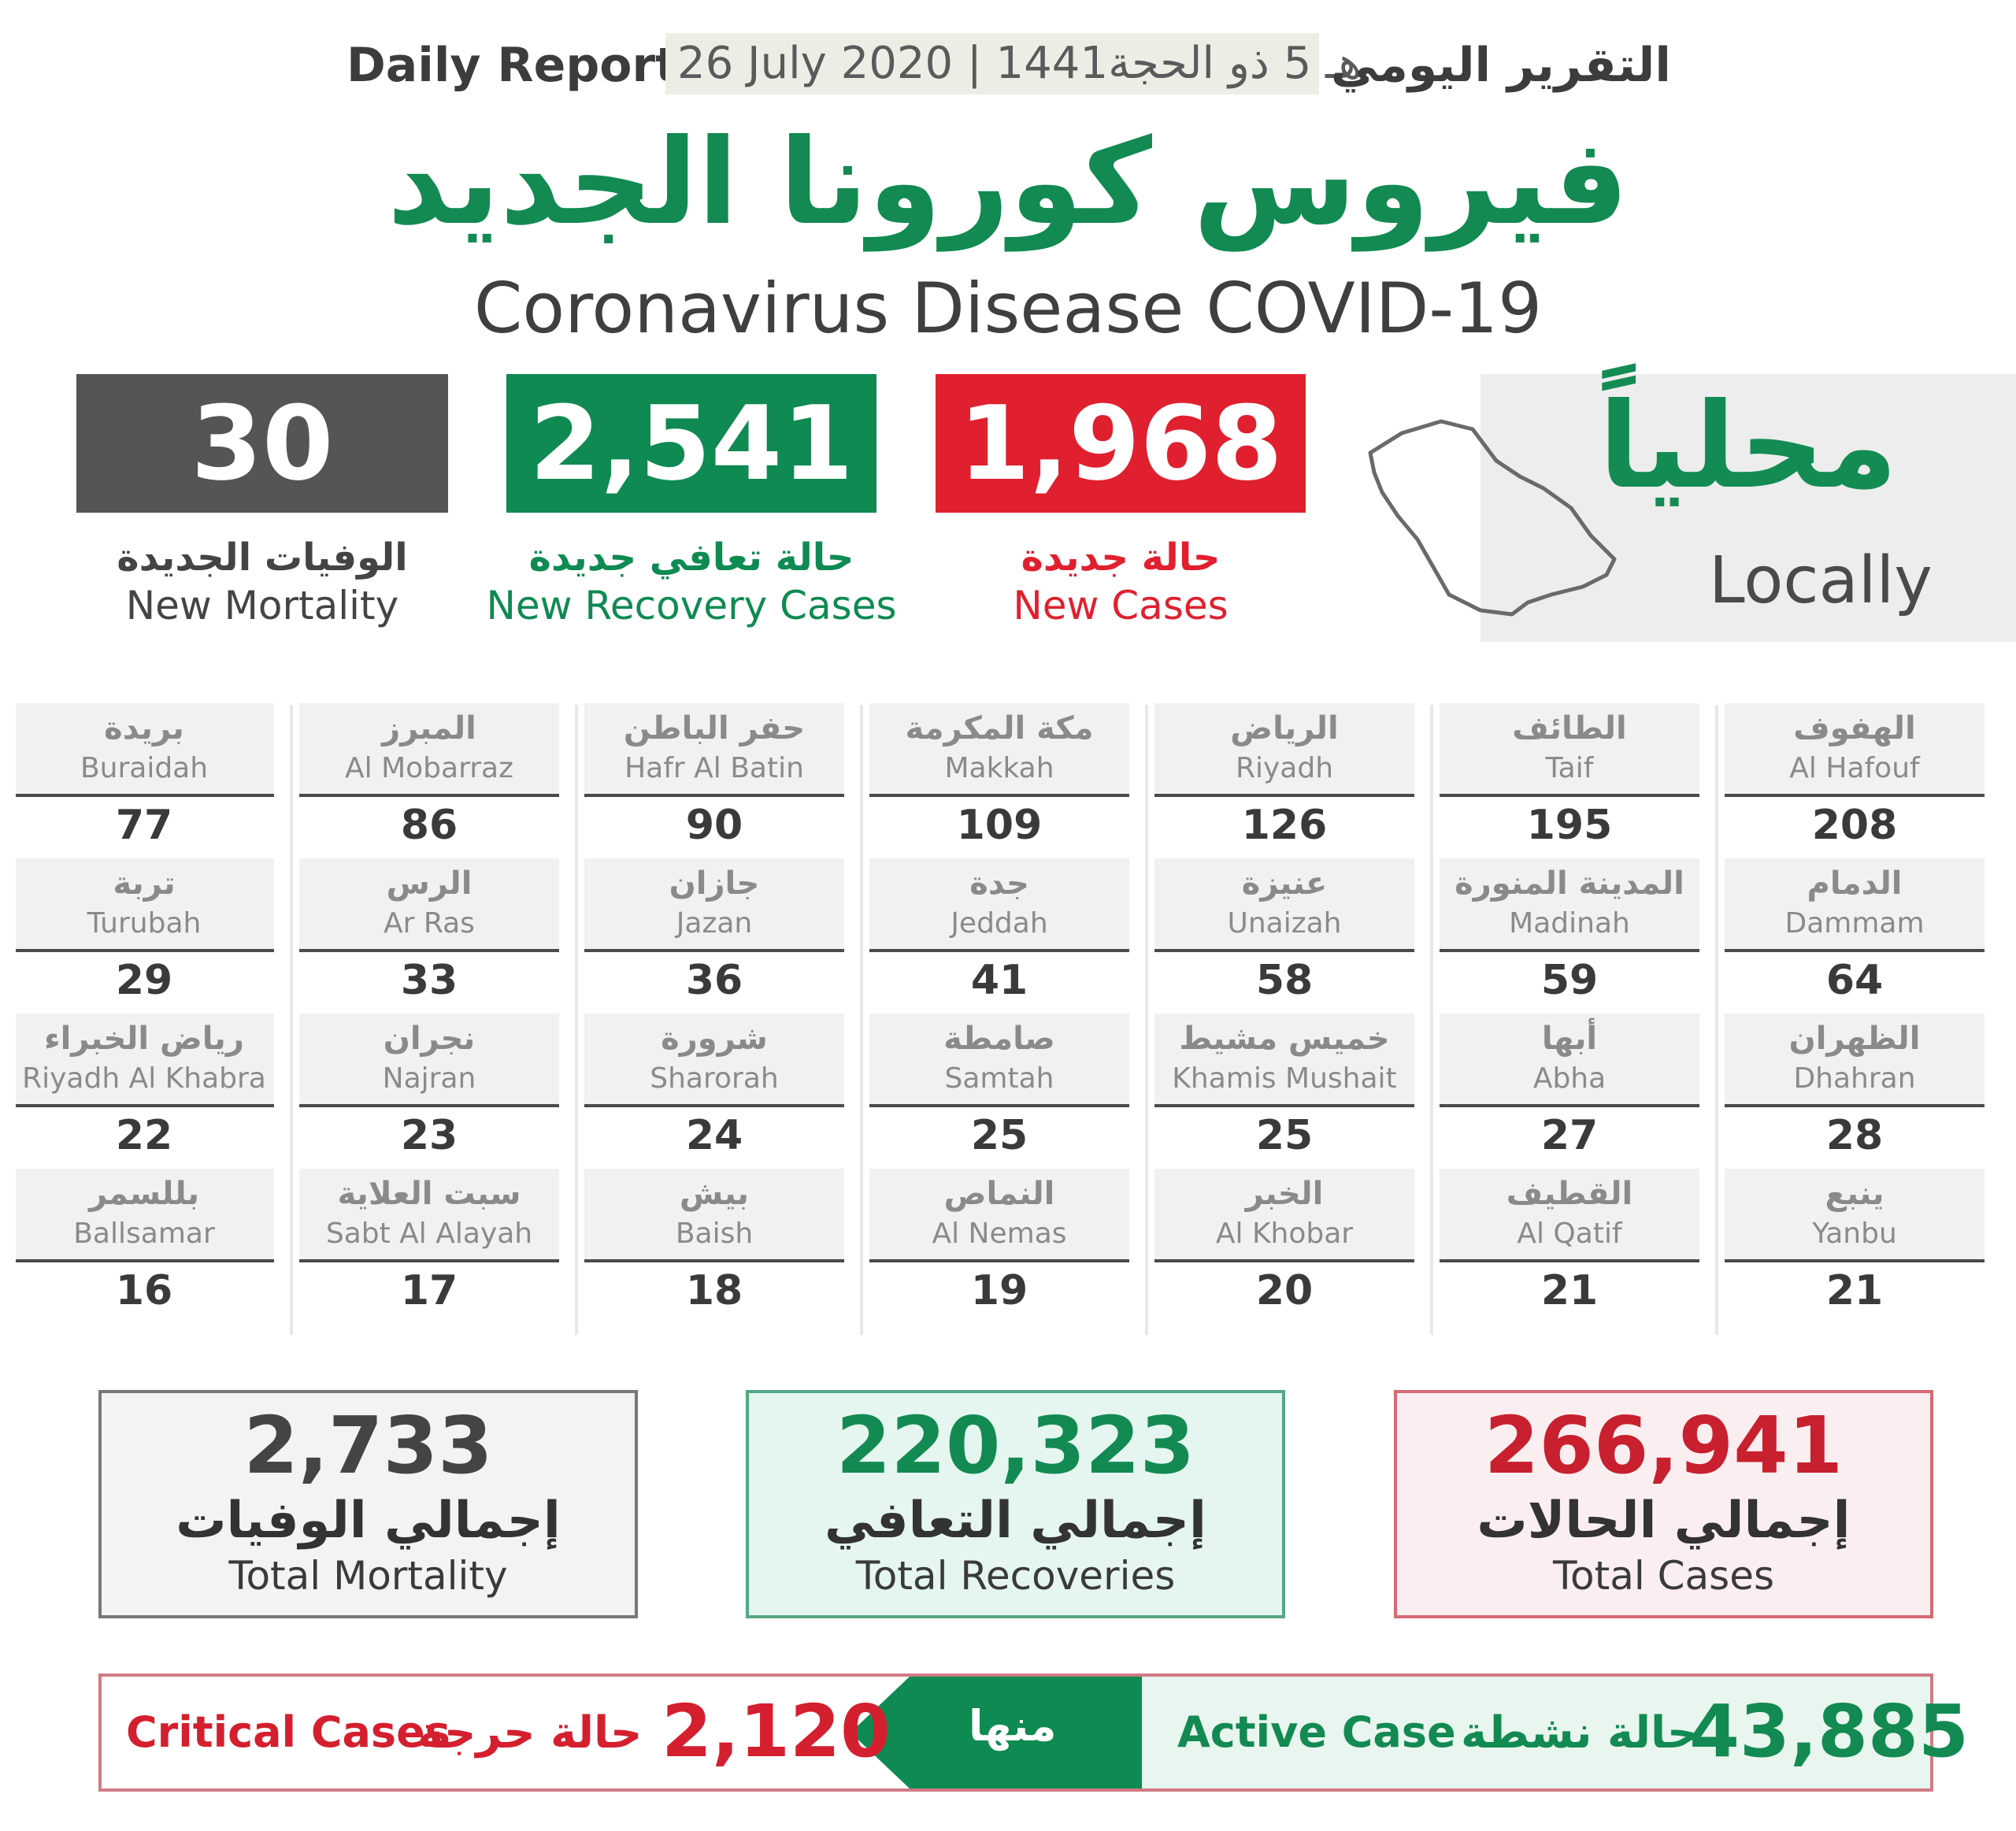  Describe the element at coordinates (512, 65) in the screenshot. I see `daily-report-title: Daily Report` at that location.